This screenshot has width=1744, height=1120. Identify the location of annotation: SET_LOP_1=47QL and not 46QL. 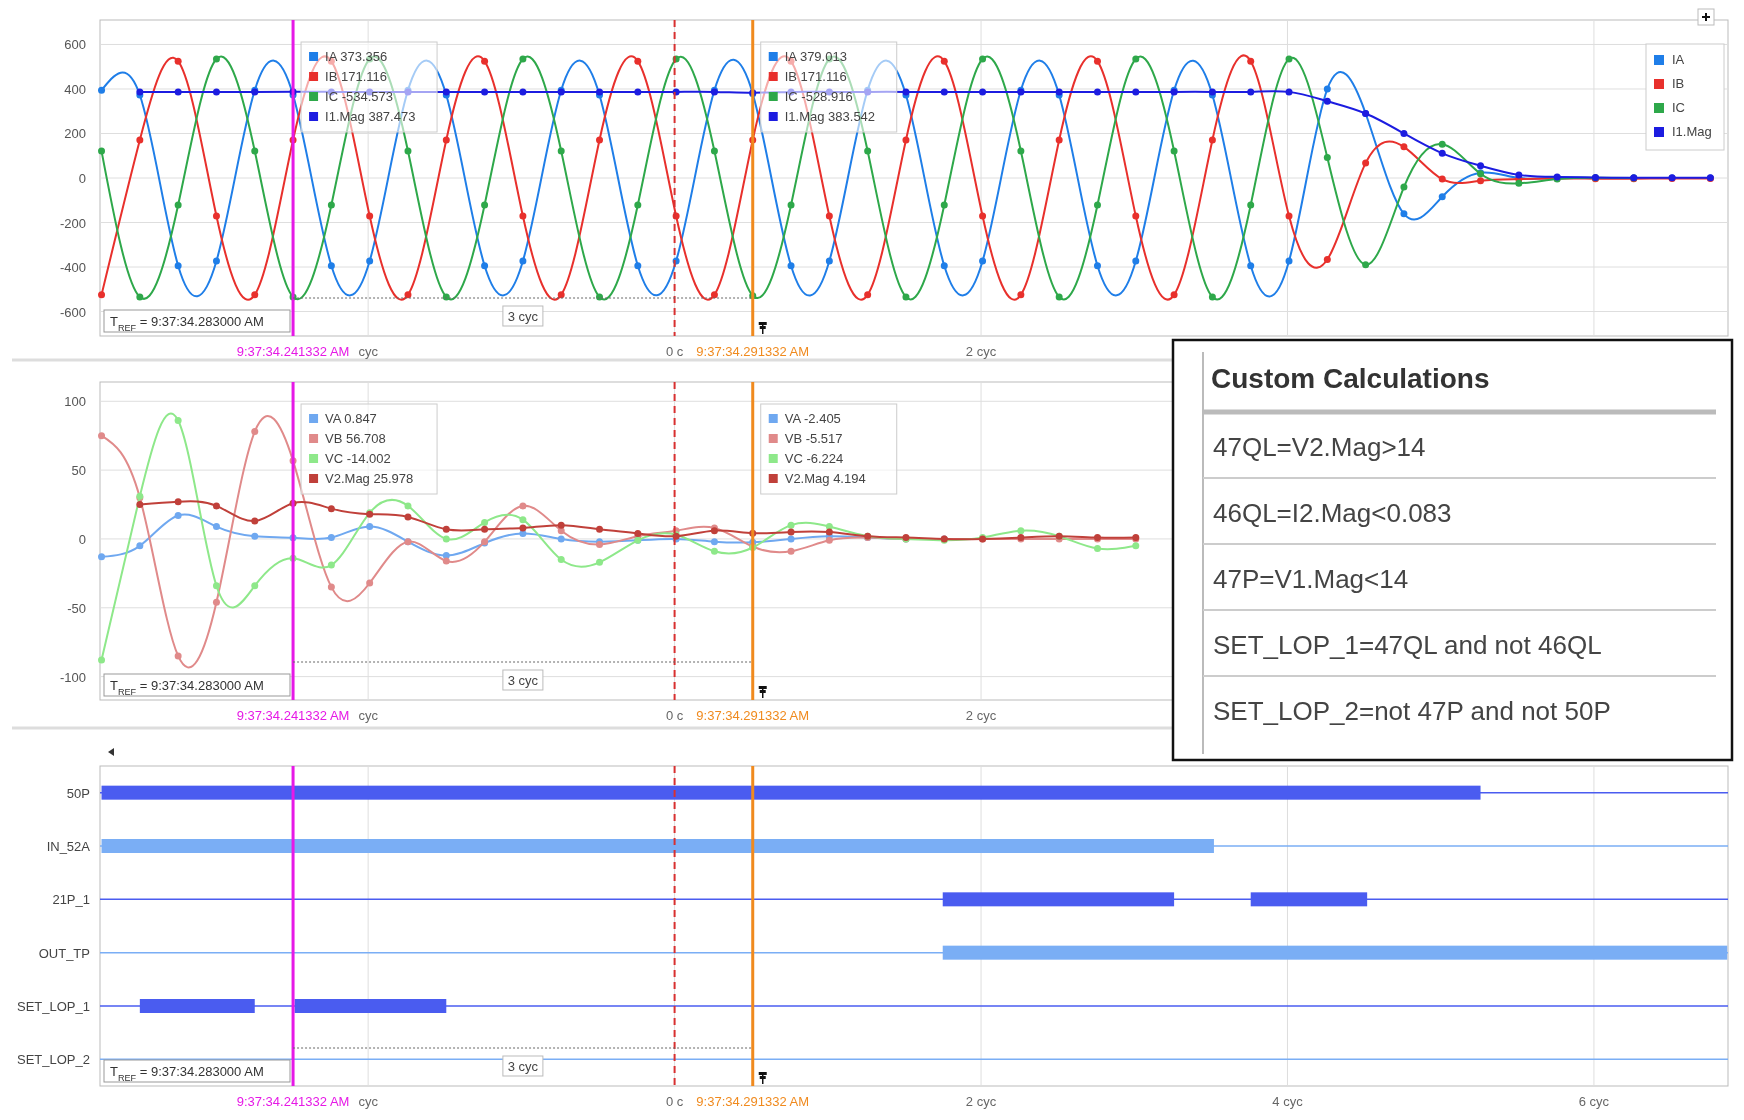
(1407, 645).